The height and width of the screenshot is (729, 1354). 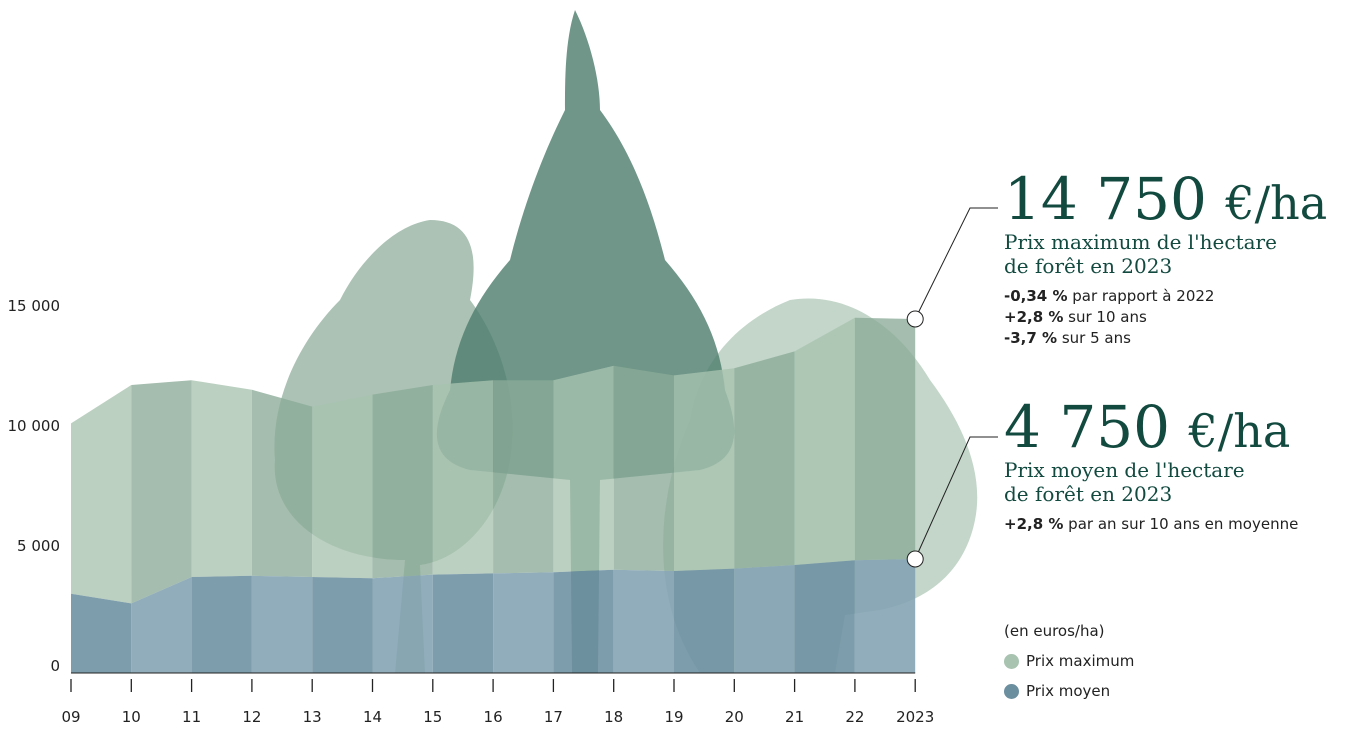 I want to click on x-tick-label: 15, so click(x=432, y=717).